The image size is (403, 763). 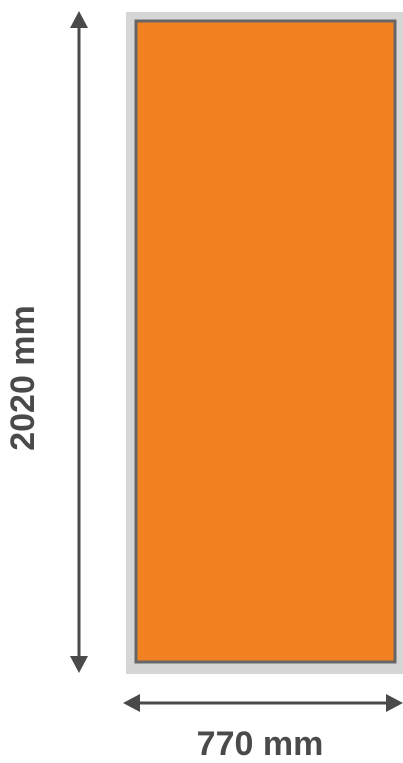 I want to click on width-arrow-head-right, so click(x=394, y=703).